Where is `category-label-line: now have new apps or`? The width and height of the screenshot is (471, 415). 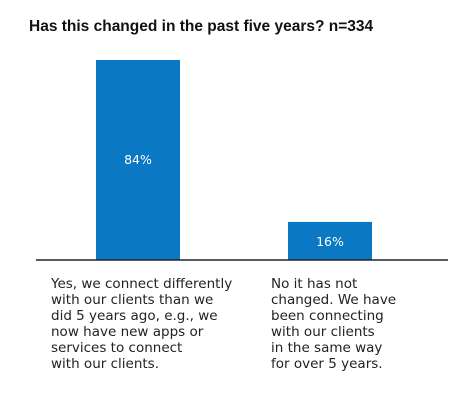 category-label-line: now have new apps or is located at coordinates (127, 332).